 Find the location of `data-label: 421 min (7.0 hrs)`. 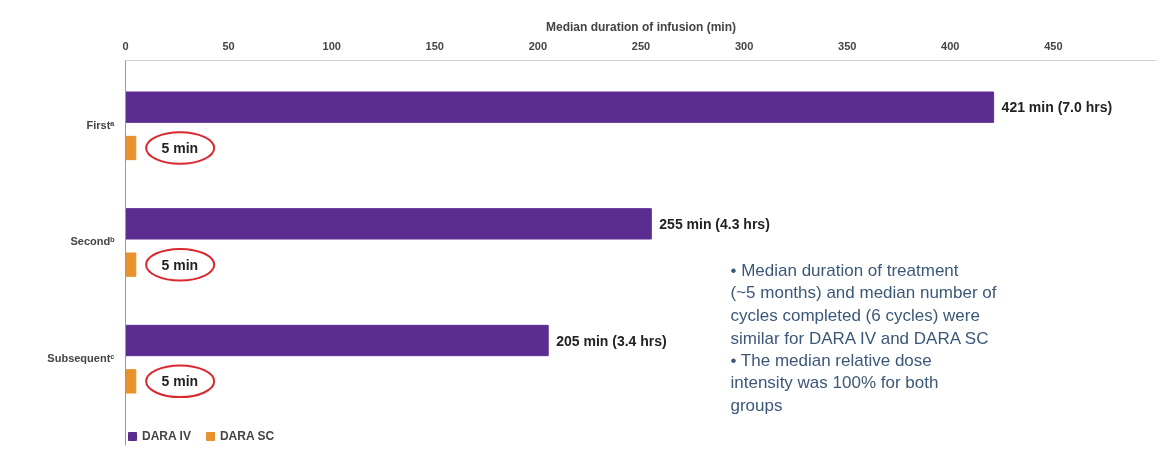

data-label: 421 min (7.0 hrs) is located at coordinates (1057, 107).